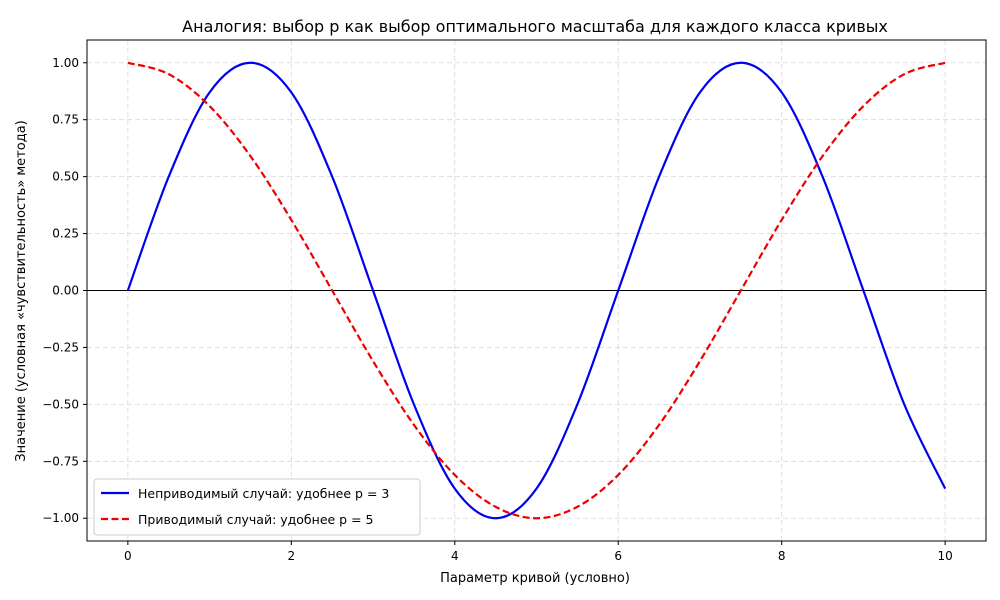  What do you see at coordinates (65, 234) in the screenshot?
I see `y-tick-label: 0.25` at bounding box center [65, 234].